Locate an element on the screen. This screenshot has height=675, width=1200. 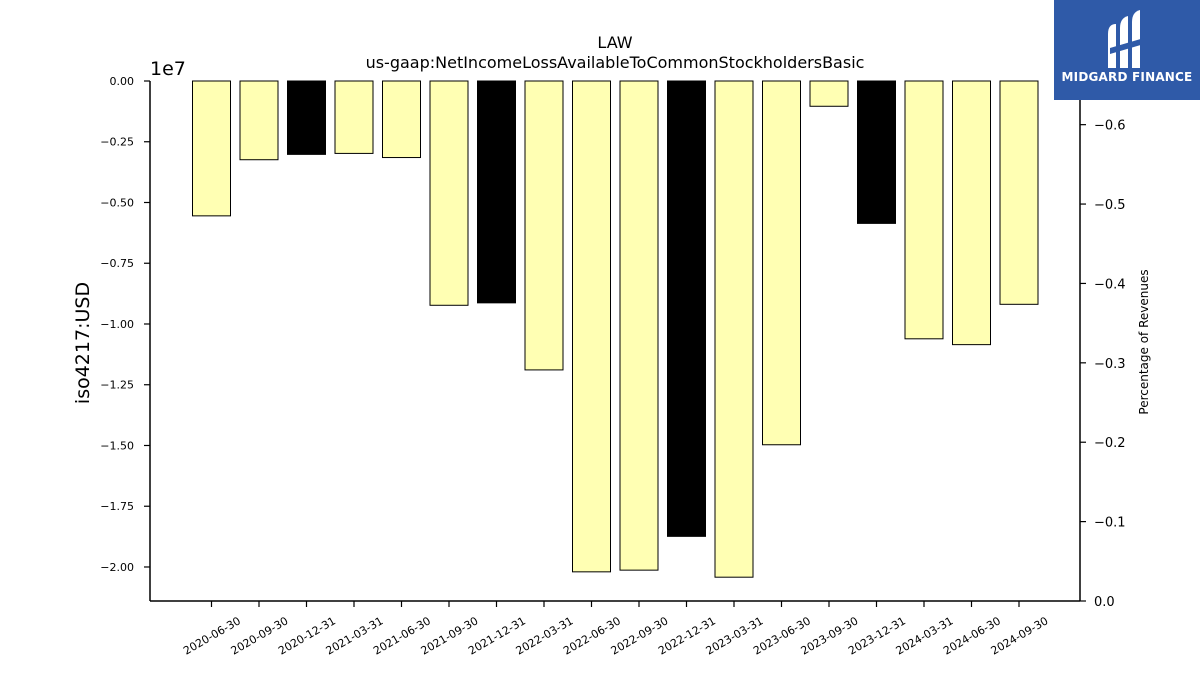
y2-tick-label: −0.3 is located at coordinates (1110, 364).